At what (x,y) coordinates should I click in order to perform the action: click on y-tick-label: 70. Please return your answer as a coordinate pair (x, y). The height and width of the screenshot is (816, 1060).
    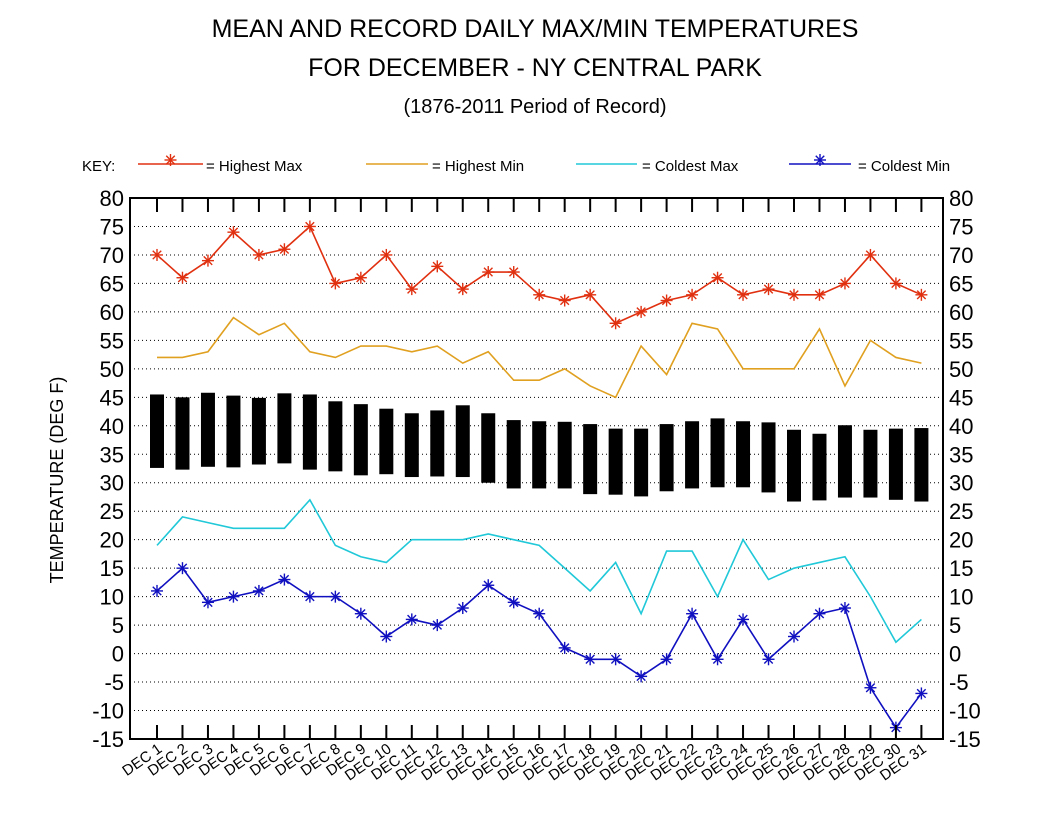
    Looking at the image, I should click on (112, 255).